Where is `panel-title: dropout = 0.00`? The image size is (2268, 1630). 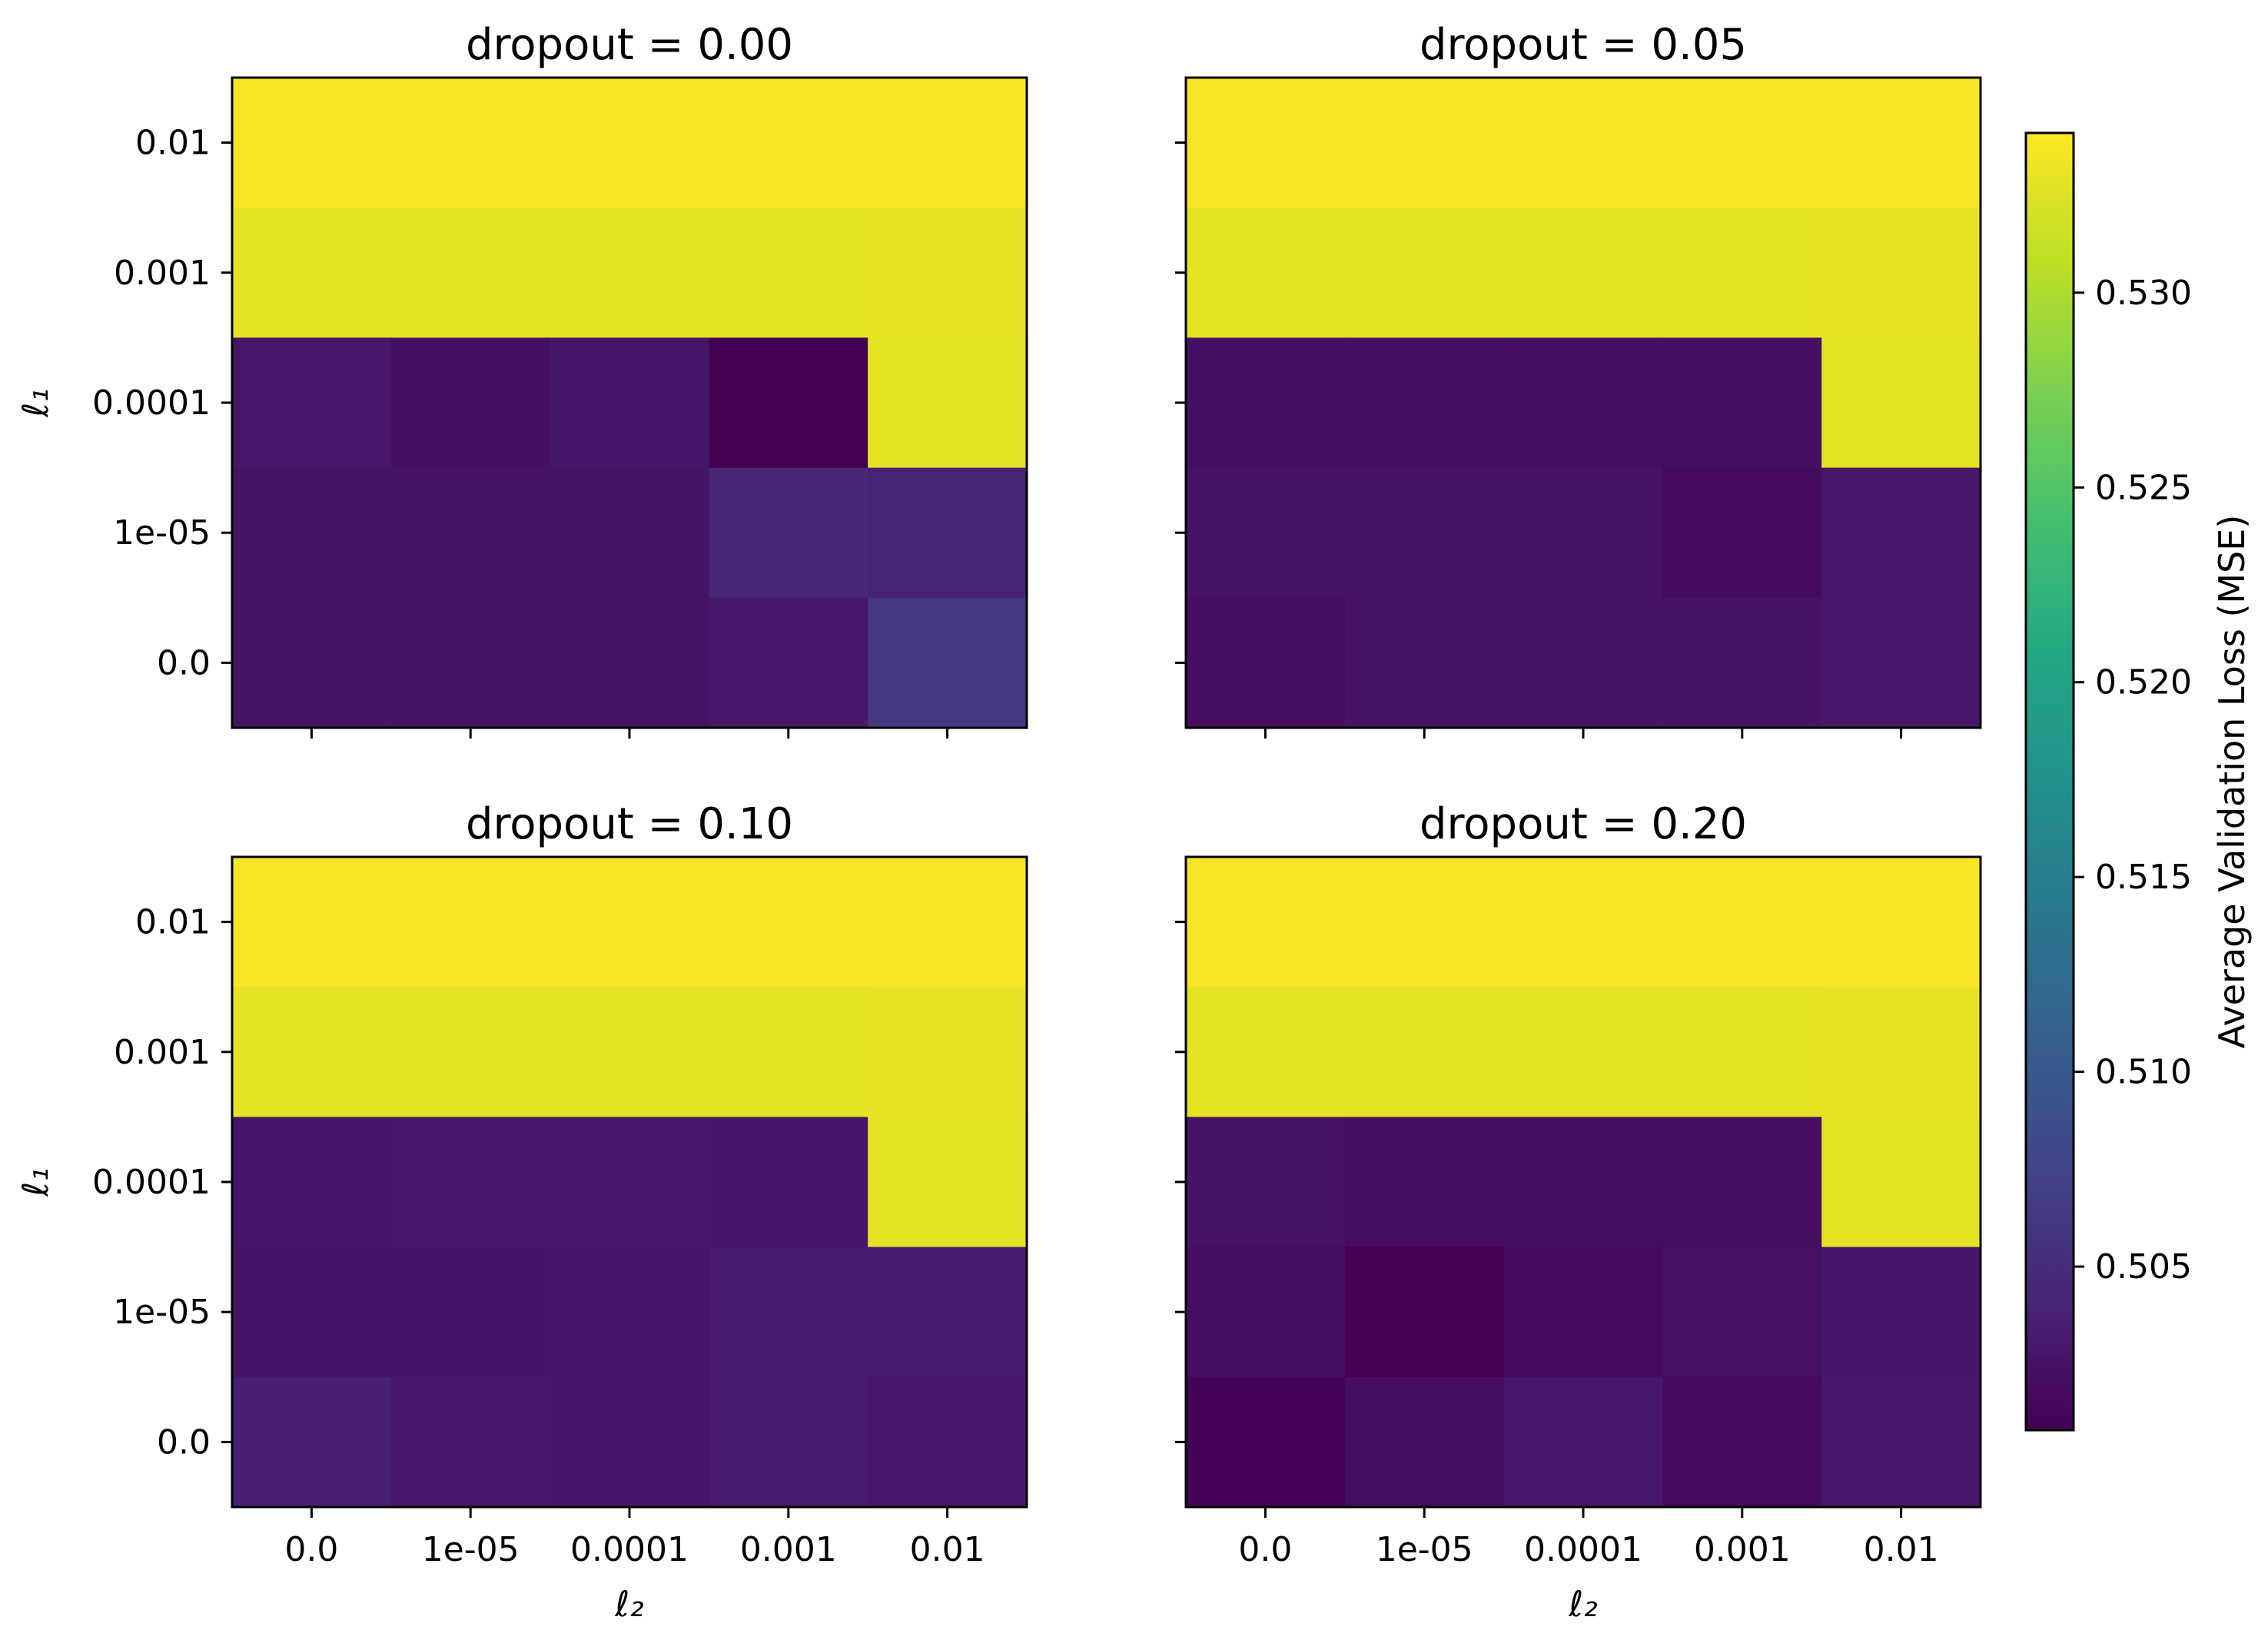
panel-title: dropout = 0.00 is located at coordinates (629, 45).